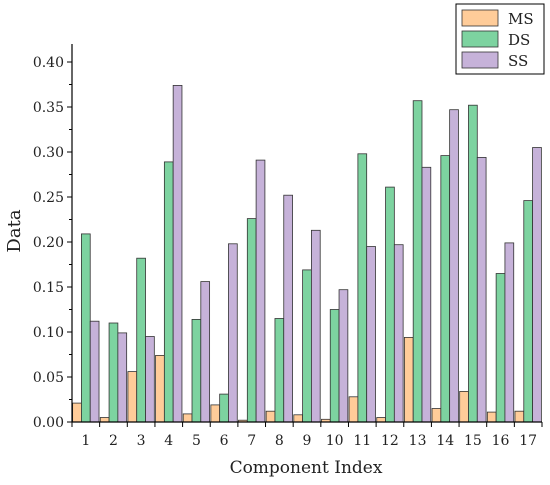 The image size is (550, 485). Describe the element at coordinates (480, 60) in the screenshot. I see `legend-swatch-ss` at that location.